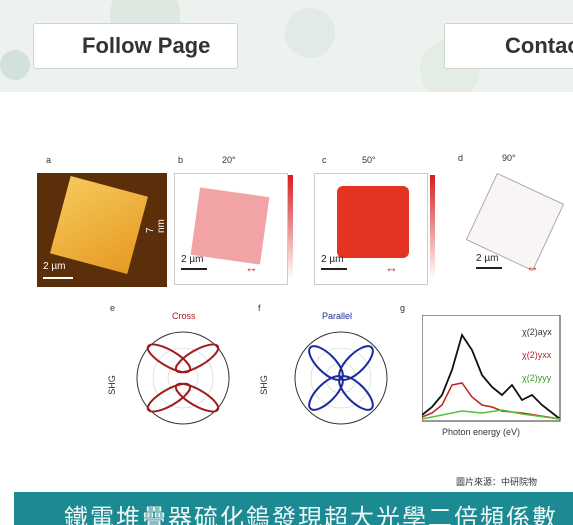 The height and width of the screenshot is (525, 573). I want to click on panel-c-angle: 50°, so click(369, 160).